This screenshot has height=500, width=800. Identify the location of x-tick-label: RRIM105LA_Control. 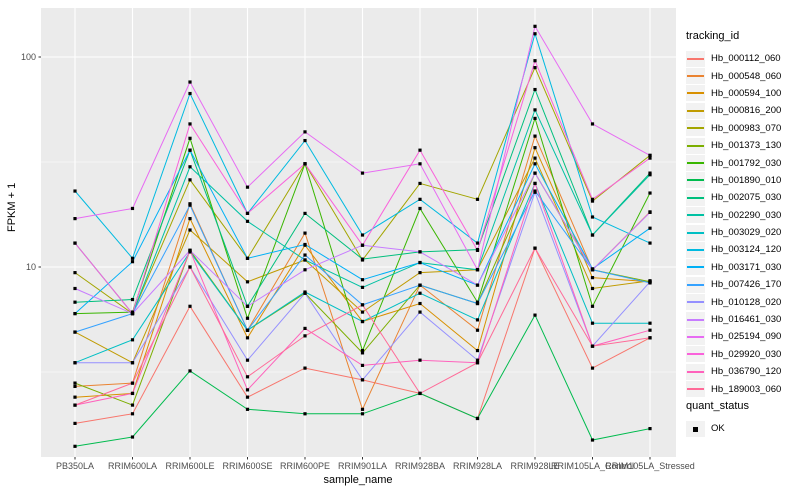
(592, 466).